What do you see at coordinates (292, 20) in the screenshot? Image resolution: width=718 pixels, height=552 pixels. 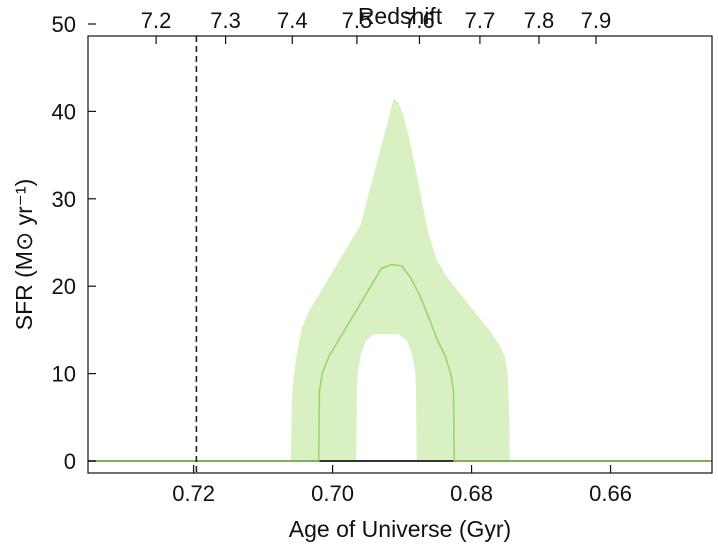 I see `top-tick-label: 7.4` at bounding box center [292, 20].